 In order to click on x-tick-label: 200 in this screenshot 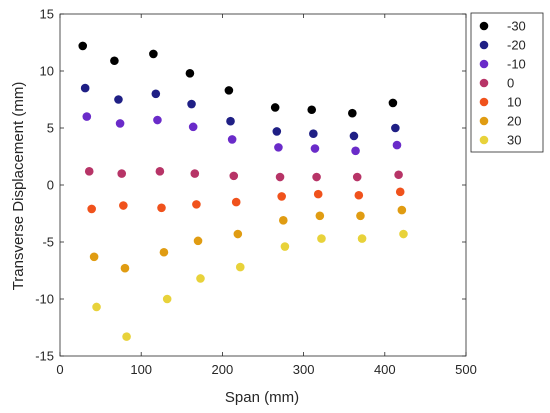, I will do `click(223, 369)`.